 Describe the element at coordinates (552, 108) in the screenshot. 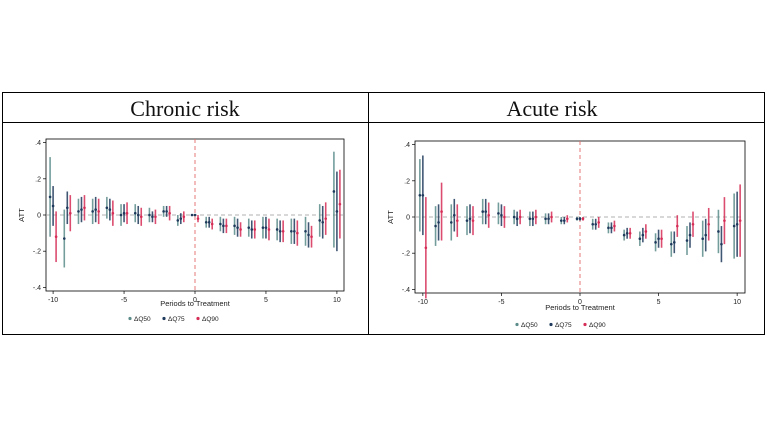

I see `acute-risk-title: Acute risk` at that location.